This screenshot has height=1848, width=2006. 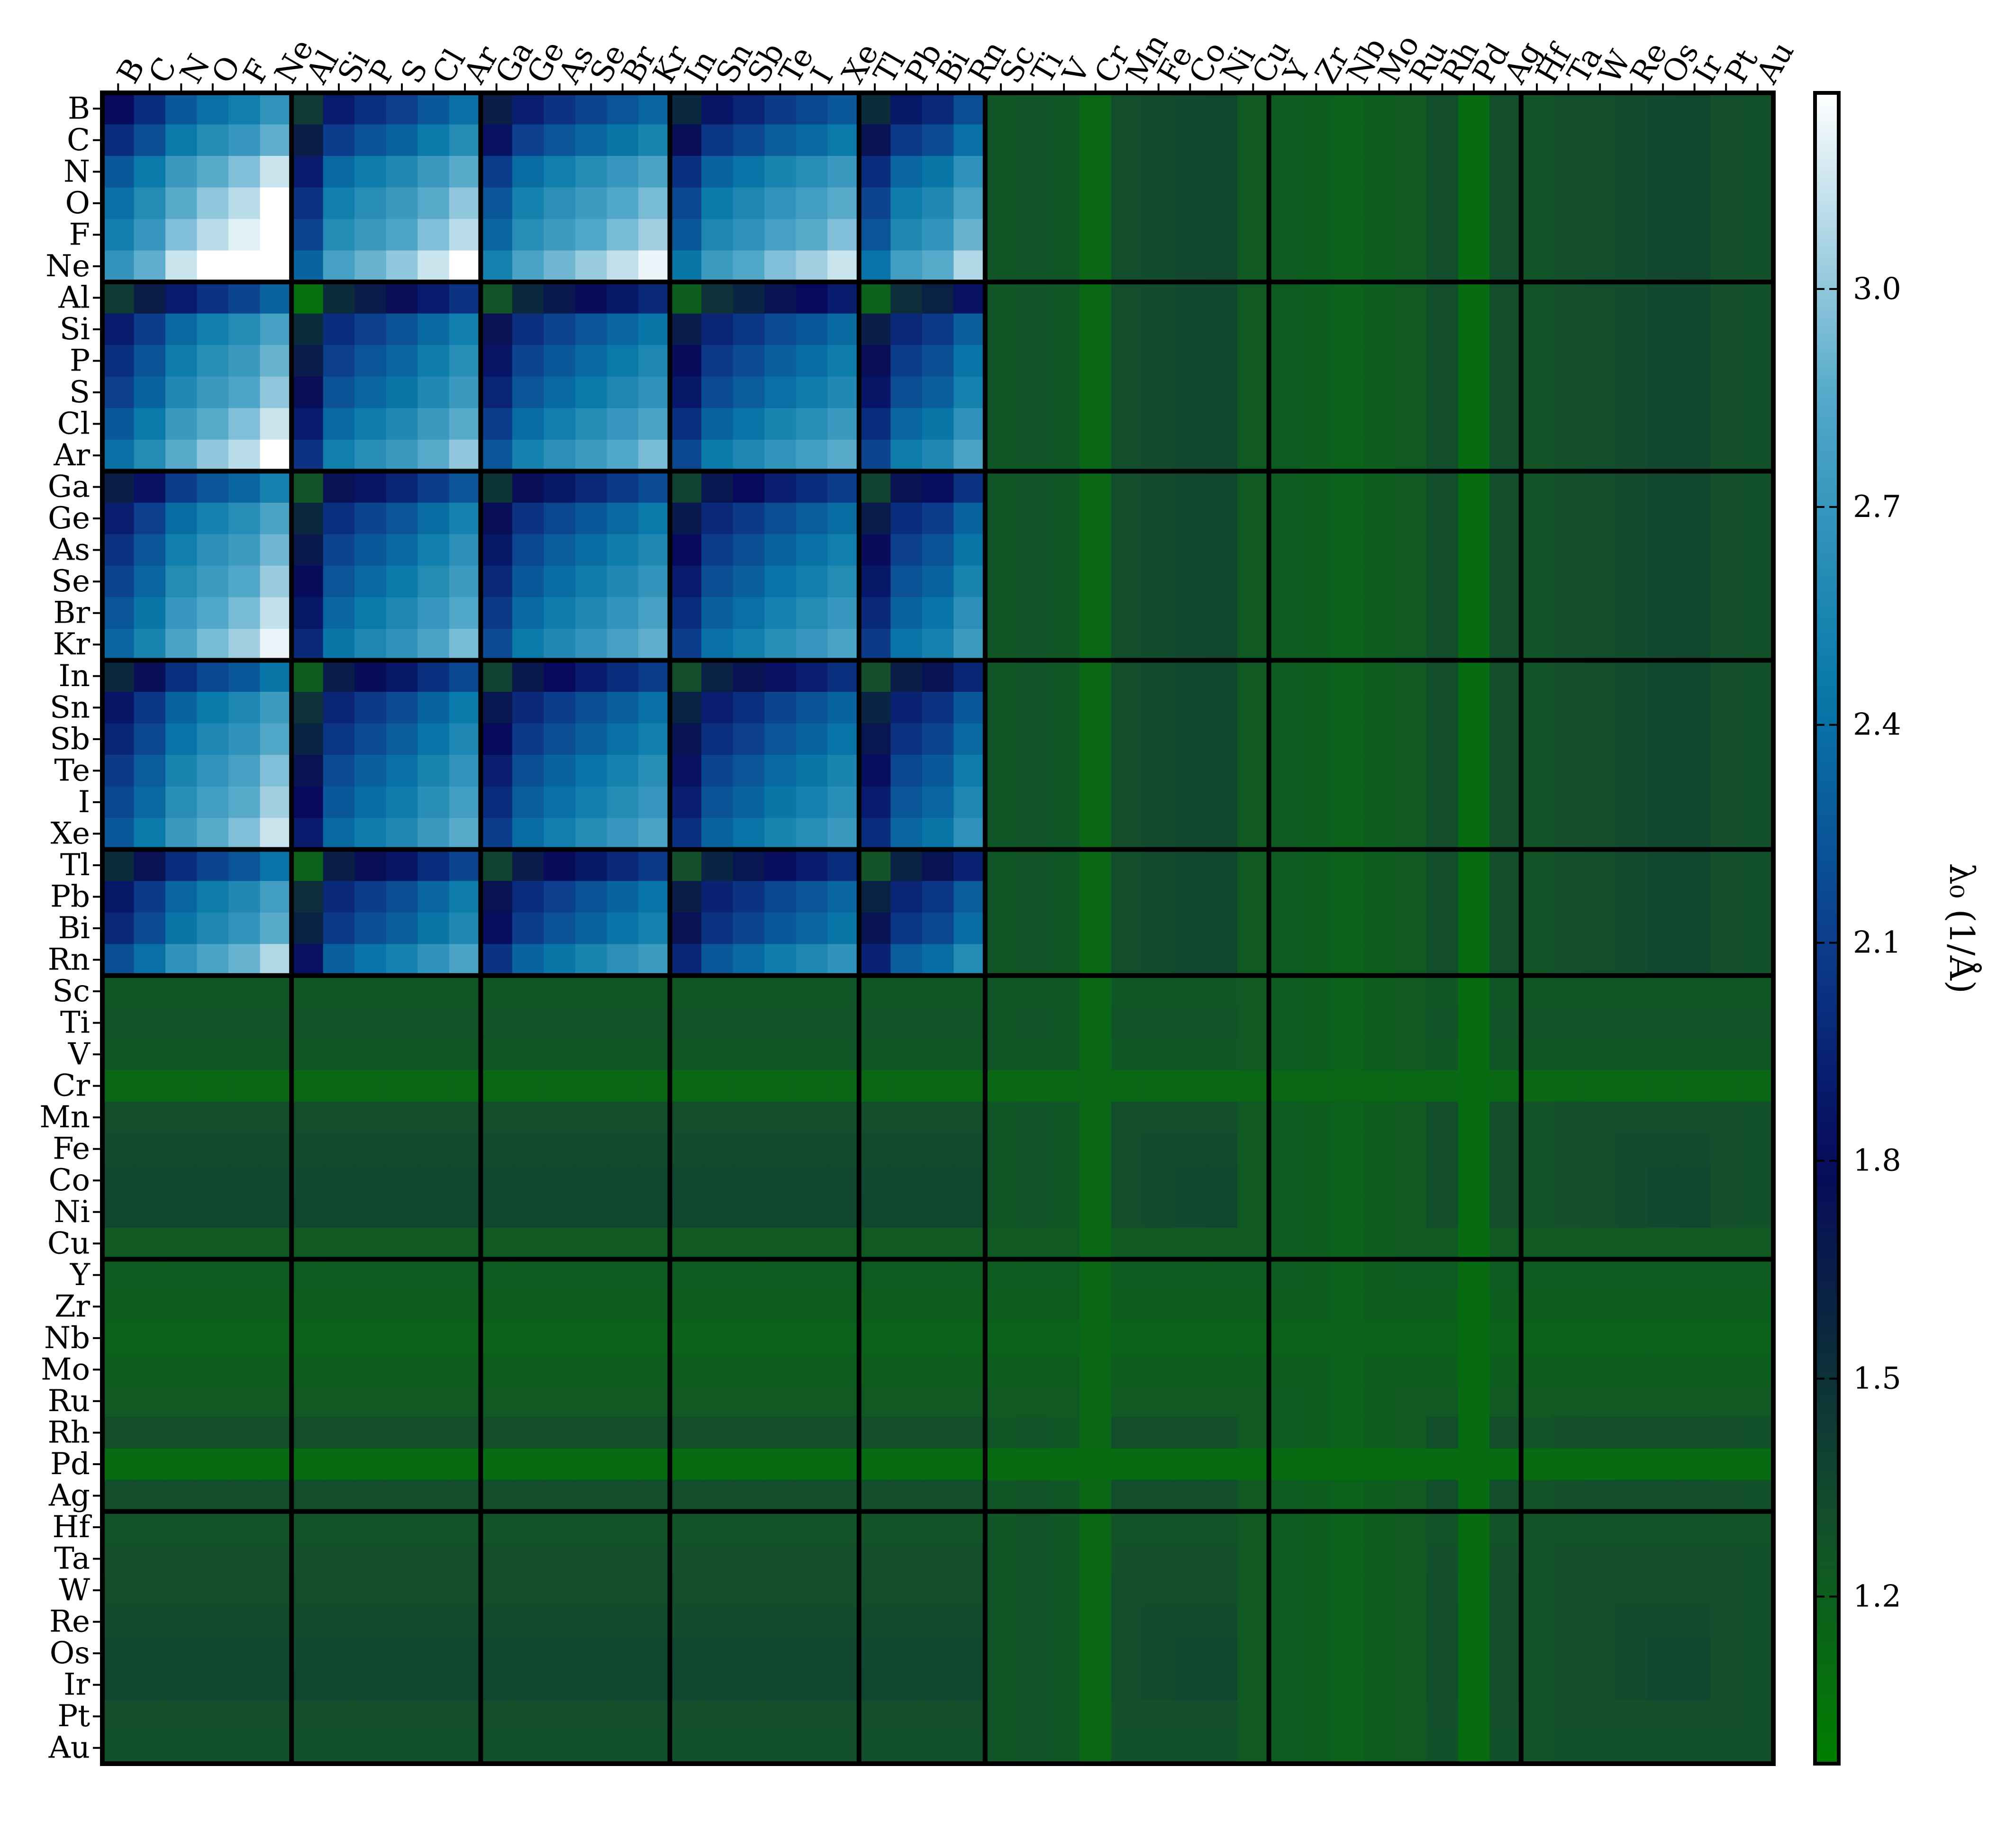 What do you see at coordinates (560, 424) in the screenshot?
I see `heatmap-cell-Cl-As` at bounding box center [560, 424].